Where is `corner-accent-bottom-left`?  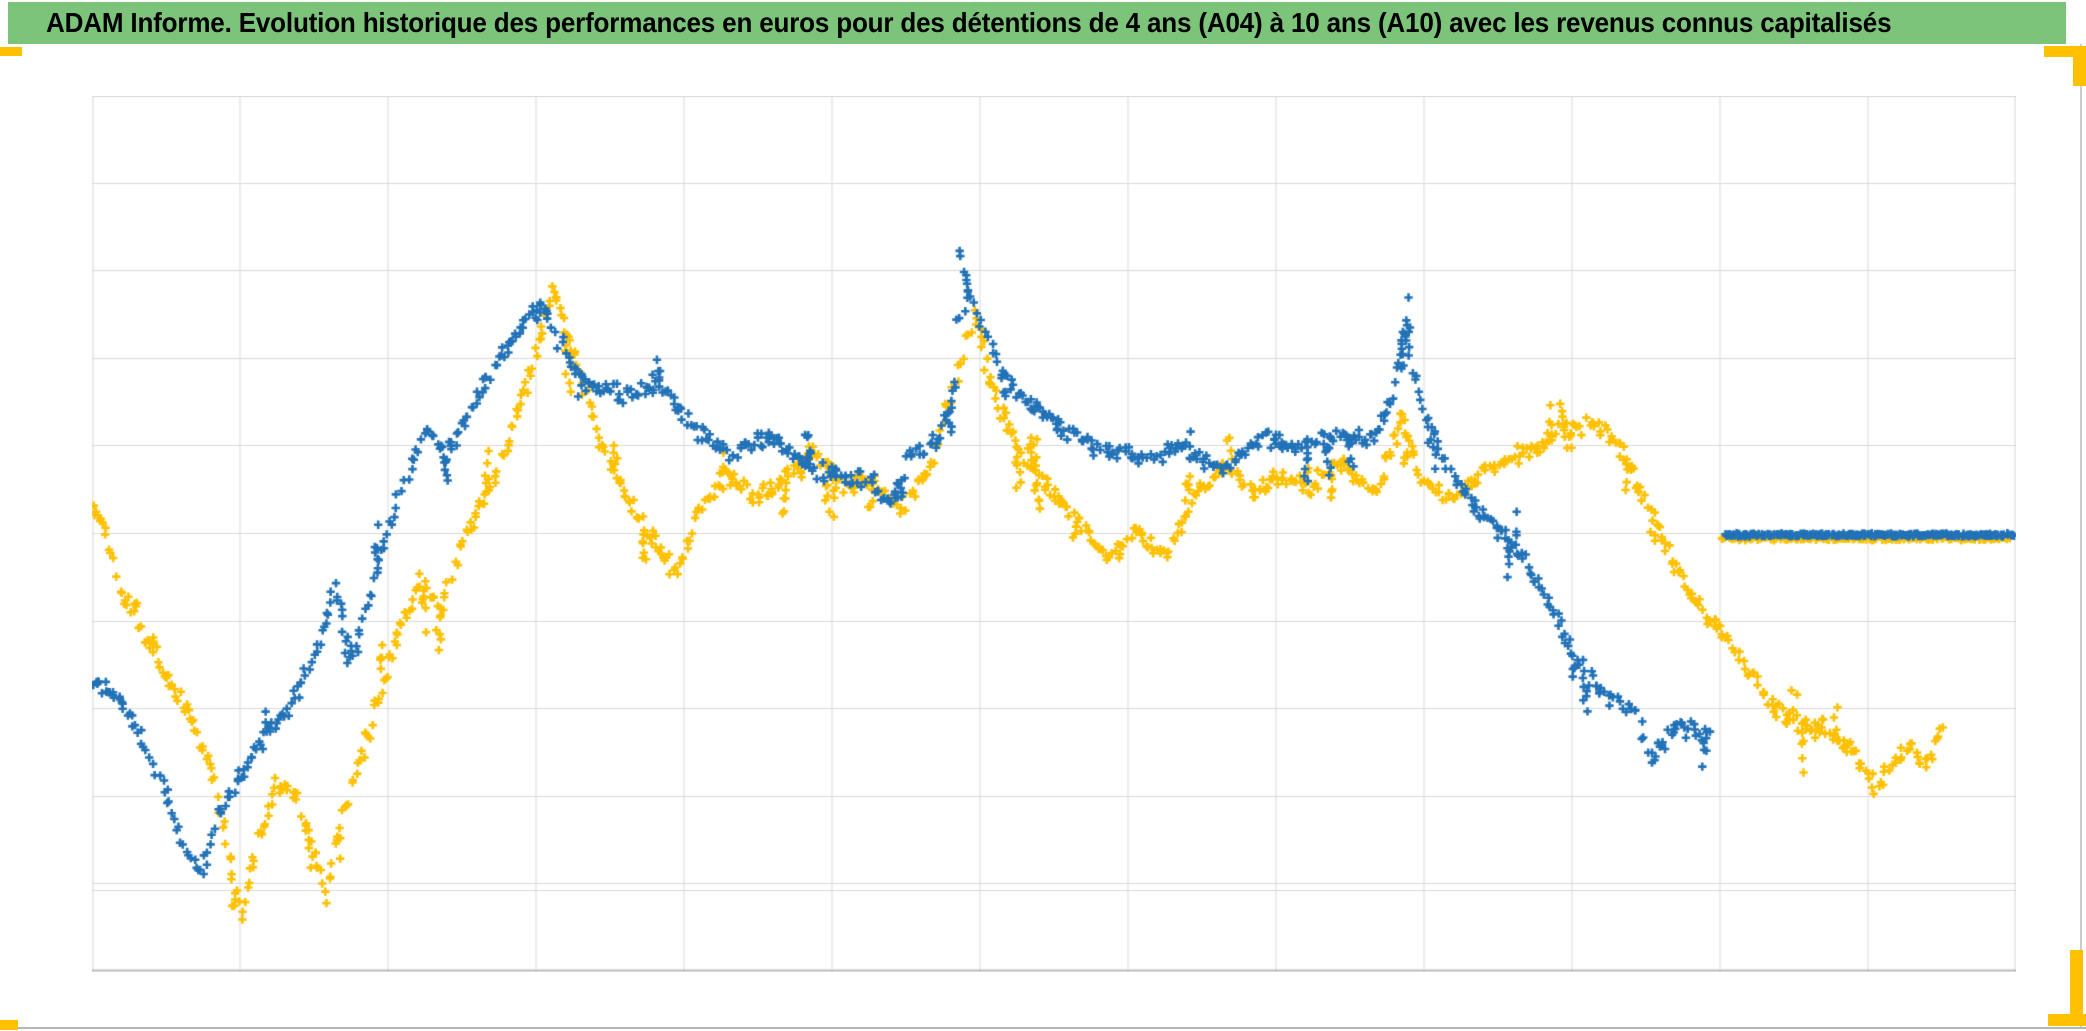 corner-accent-bottom-left is located at coordinates (9, 1025).